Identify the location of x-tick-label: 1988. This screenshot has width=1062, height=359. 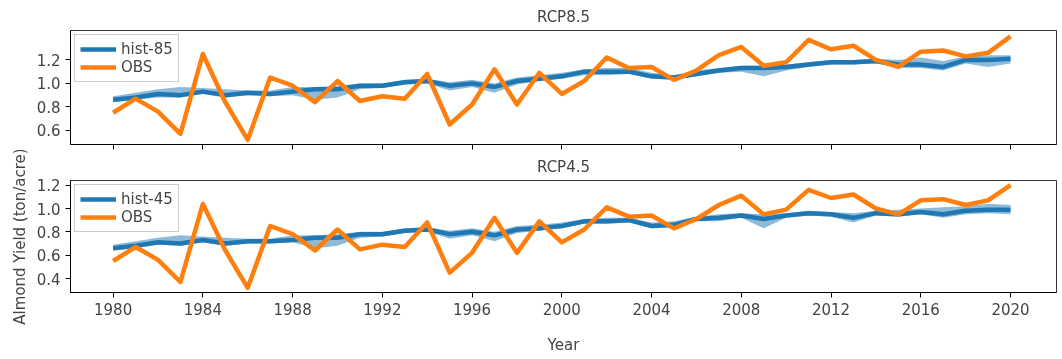
(292, 309).